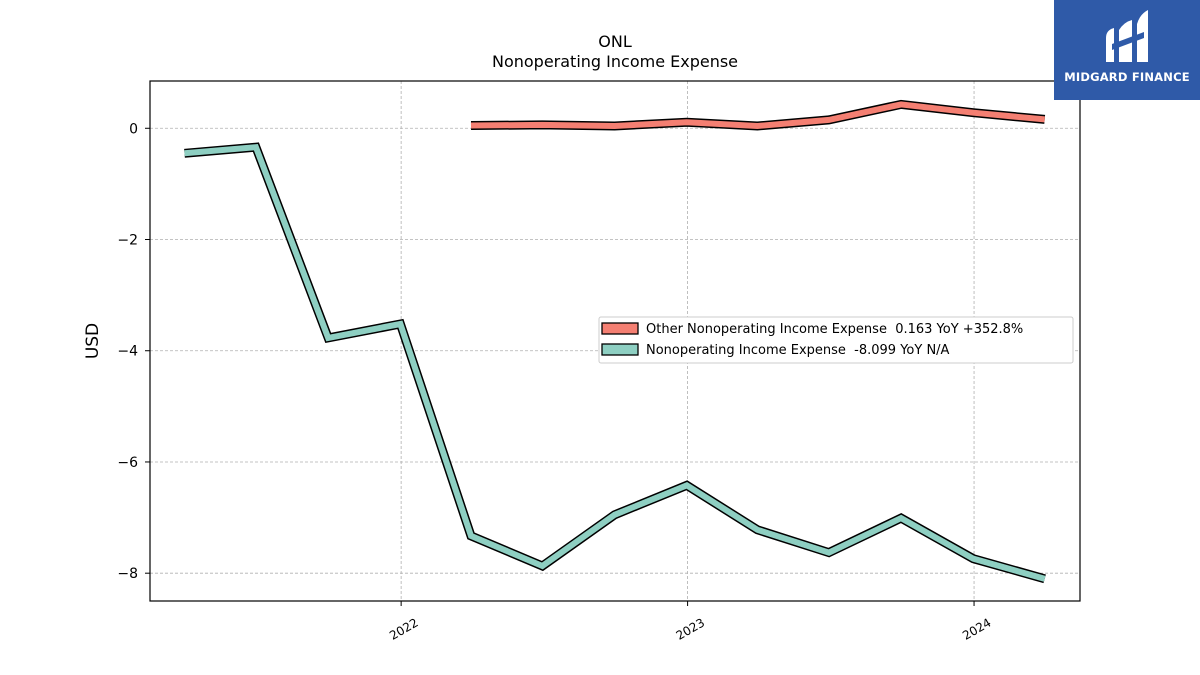 This screenshot has width=1200, height=675. What do you see at coordinates (620, 349) in the screenshot?
I see `legend-swatch-nonoperating` at bounding box center [620, 349].